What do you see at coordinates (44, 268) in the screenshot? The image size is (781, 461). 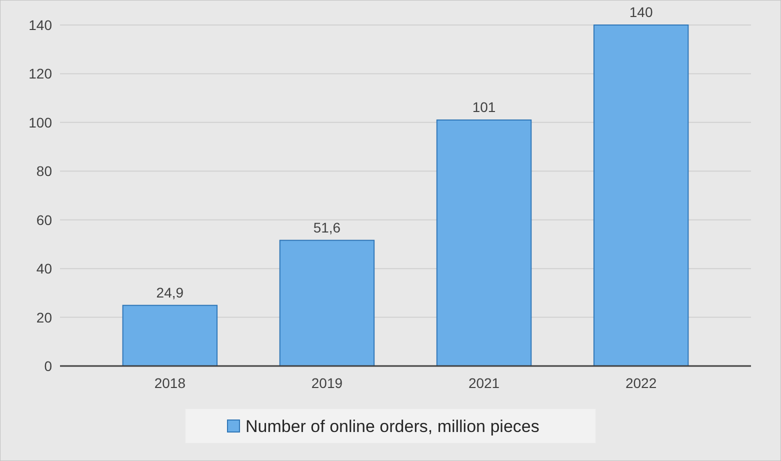 I see `y-tick-label: 40` at bounding box center [44, 268].